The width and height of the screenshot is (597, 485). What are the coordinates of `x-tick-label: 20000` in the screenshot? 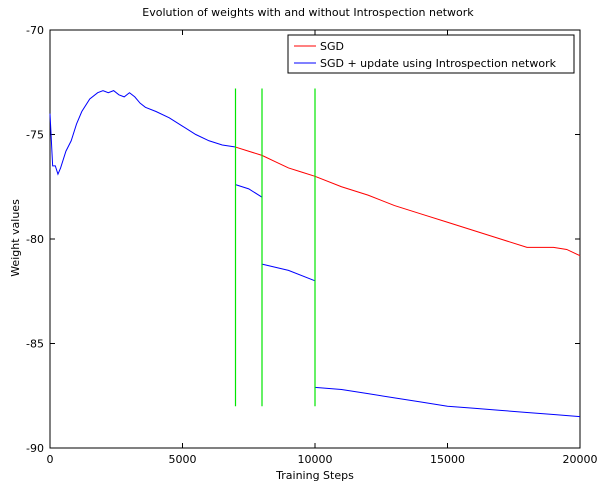 It's located at (580, 459).